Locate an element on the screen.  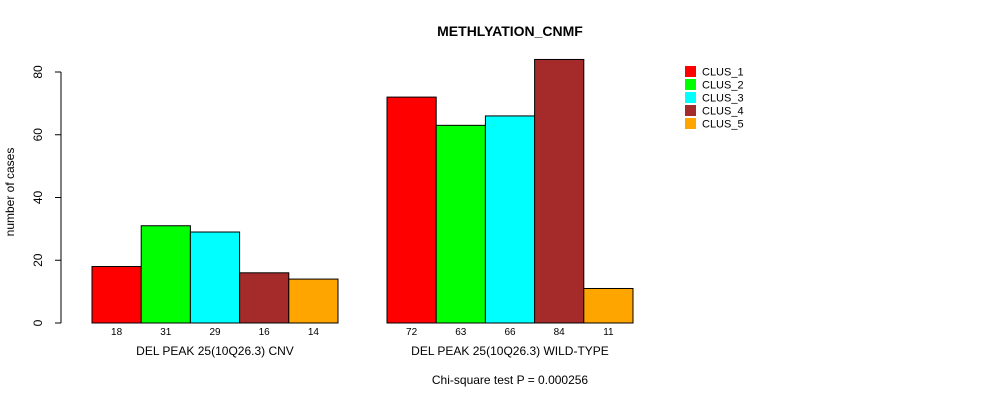
bar-count-label: 18 is located at coordinates (117, 332).